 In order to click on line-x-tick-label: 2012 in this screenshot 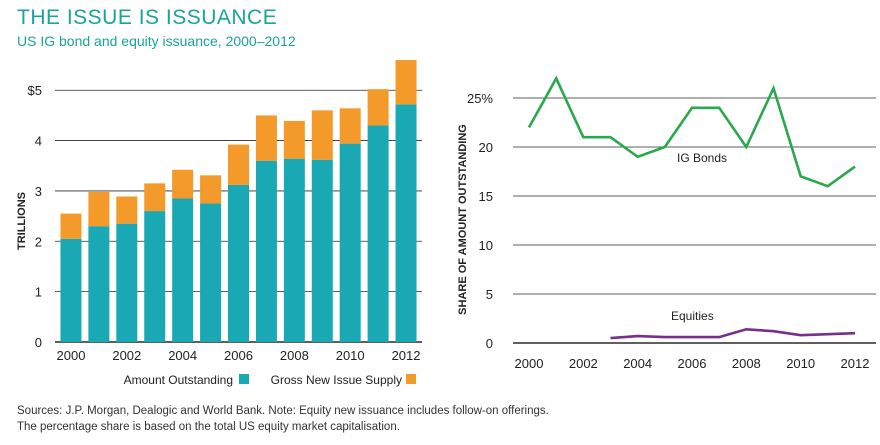, I will do `click(855, 363)`.